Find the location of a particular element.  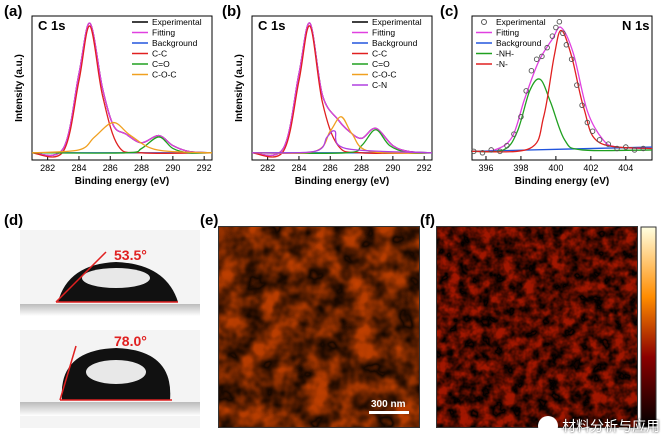

panel-label-b: (b) is located at coordinates (232, 11).